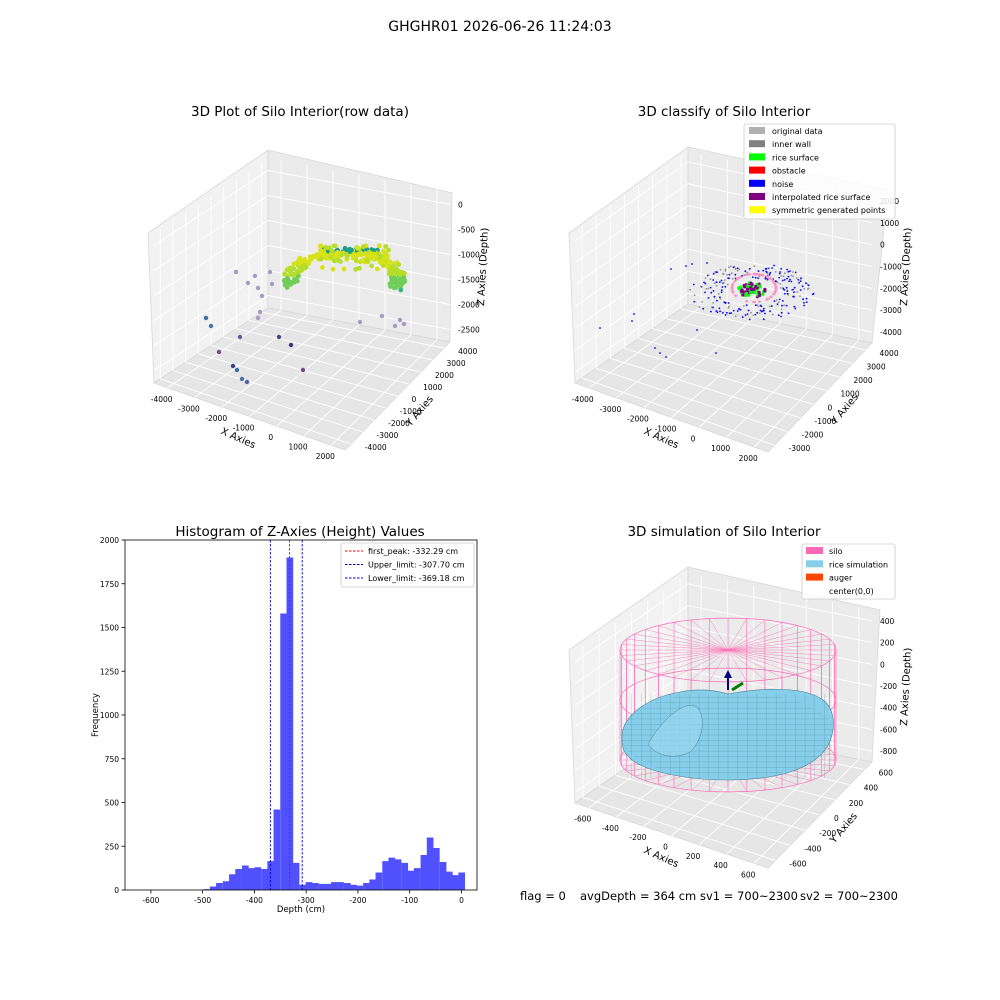  I want to click on status-sv1: sv1 = 700~2300, so click(749, 896).